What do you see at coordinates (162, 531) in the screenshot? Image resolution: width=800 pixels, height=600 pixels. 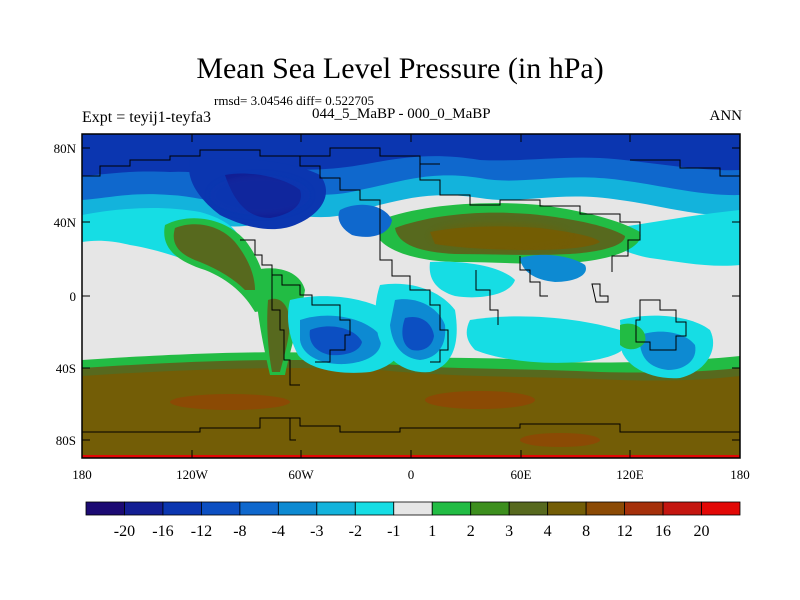 I see `colorbar-label: -16` at bounding box center [162, 531].